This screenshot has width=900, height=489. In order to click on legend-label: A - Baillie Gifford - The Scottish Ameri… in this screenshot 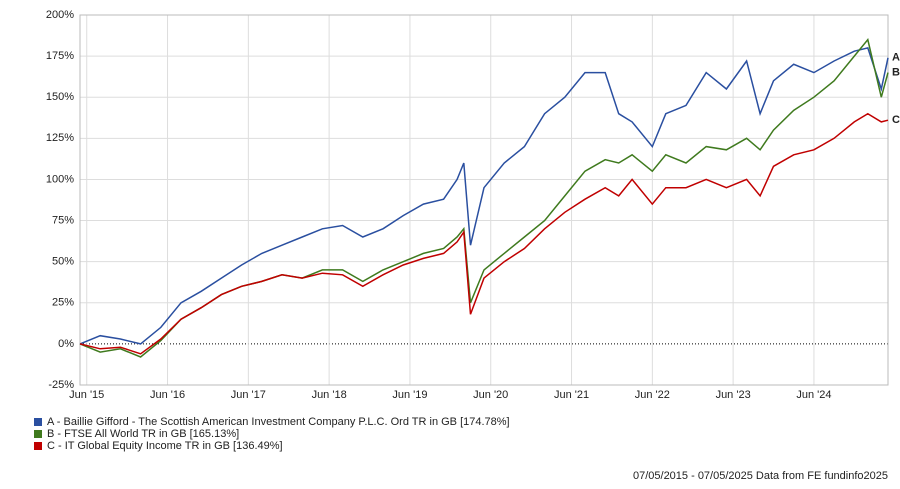, I will do `click(278, 422)`.